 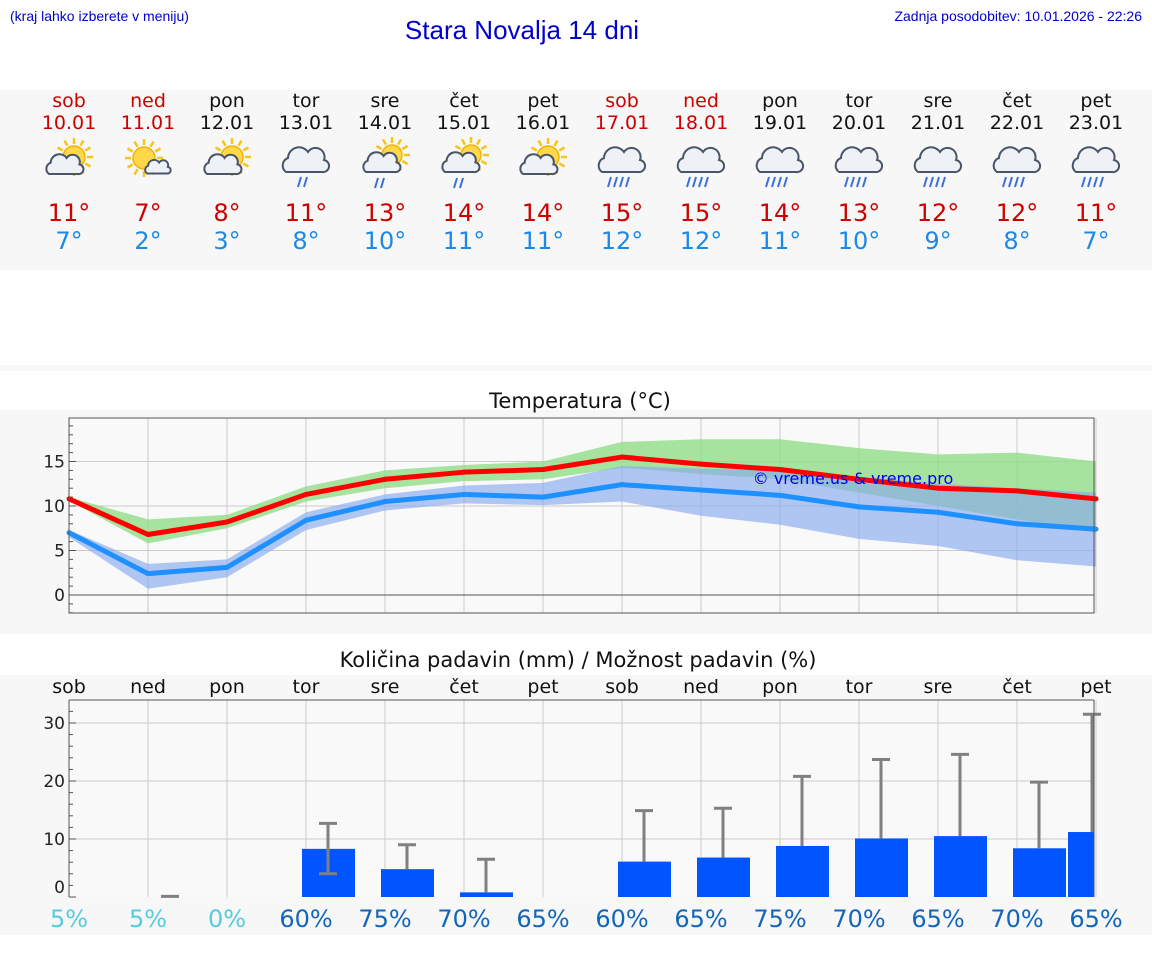 I want to click on sun-cloud-icon, so click(x=69, y=157).